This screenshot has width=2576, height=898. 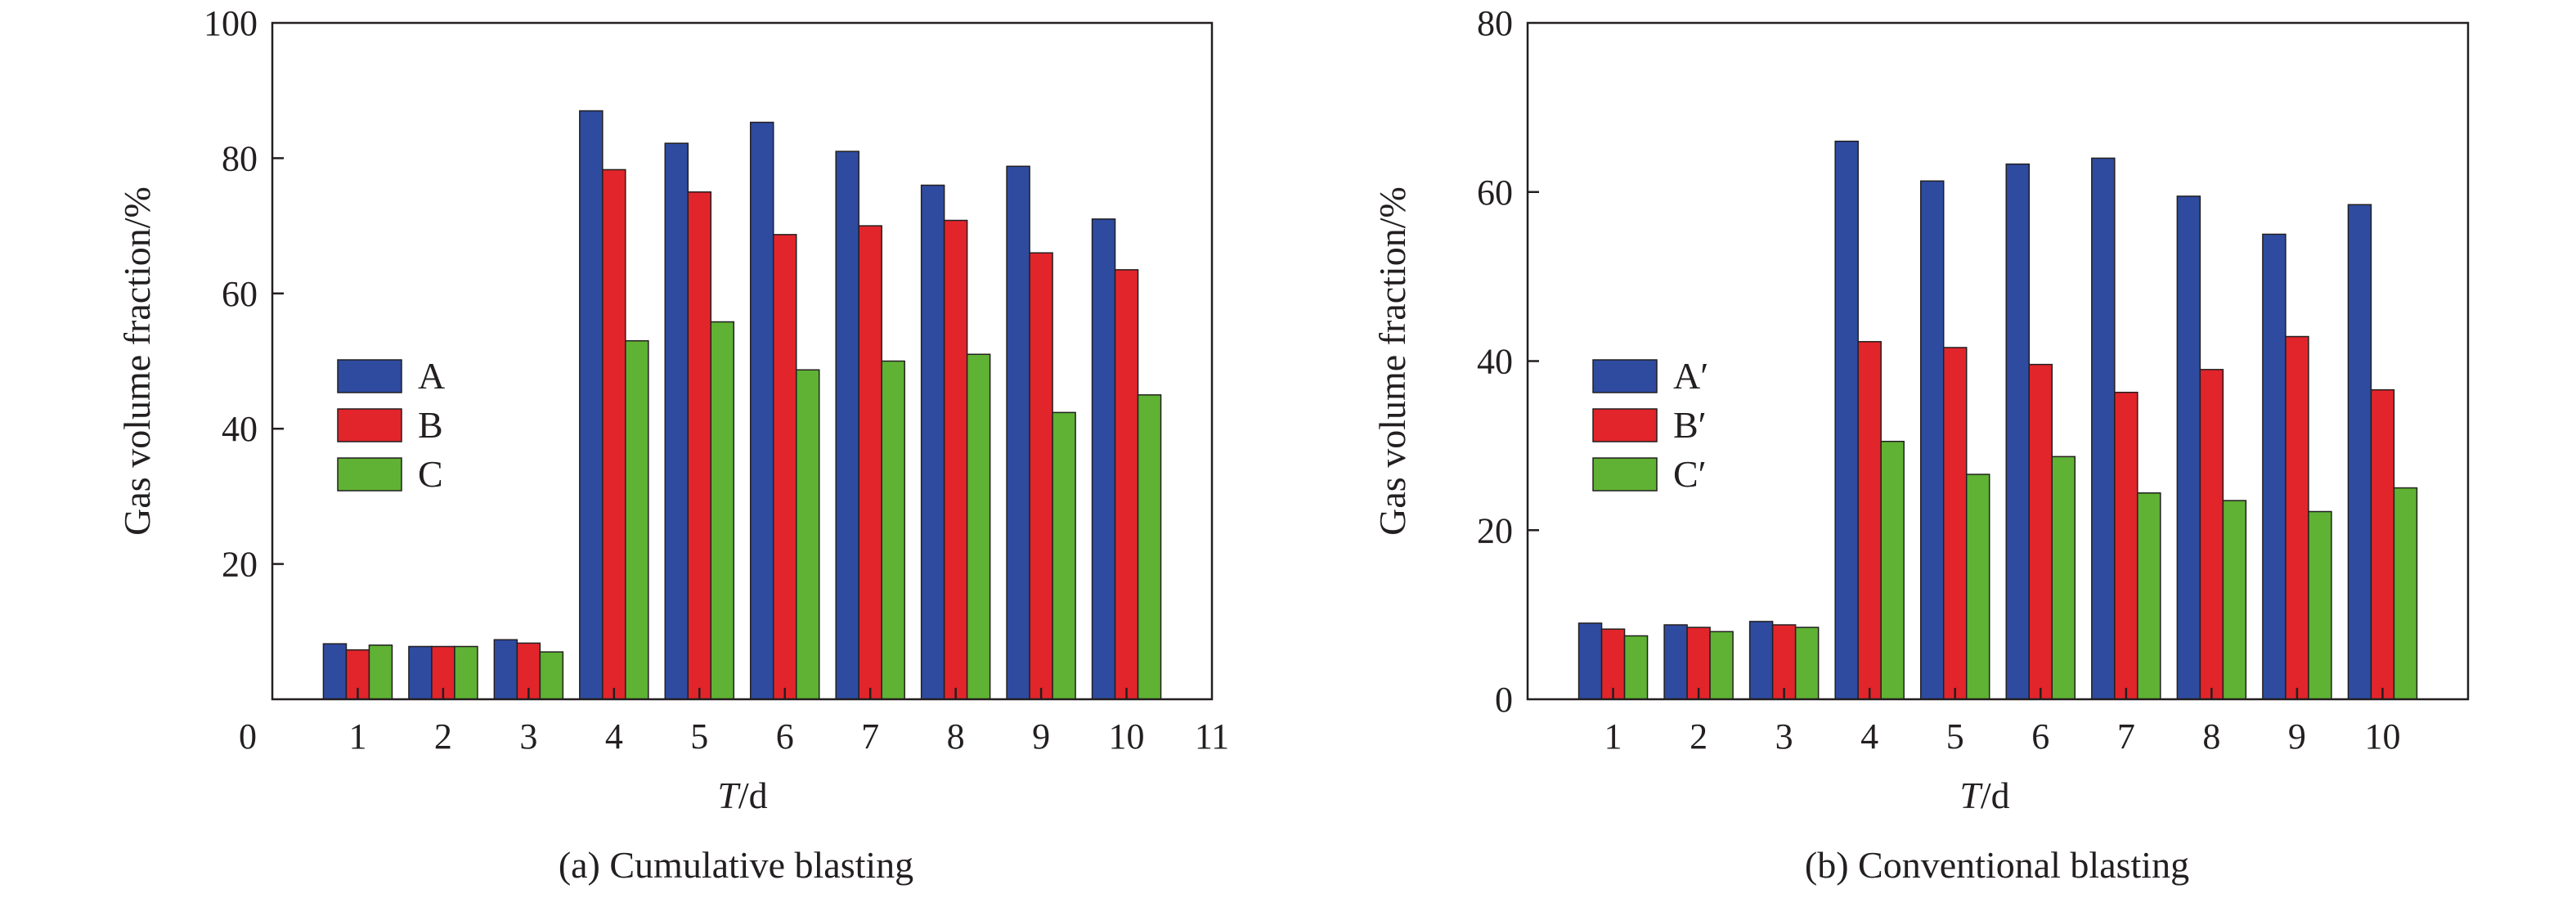 I want to click on x-tick-label: 8, so click(x=2211, y=736).